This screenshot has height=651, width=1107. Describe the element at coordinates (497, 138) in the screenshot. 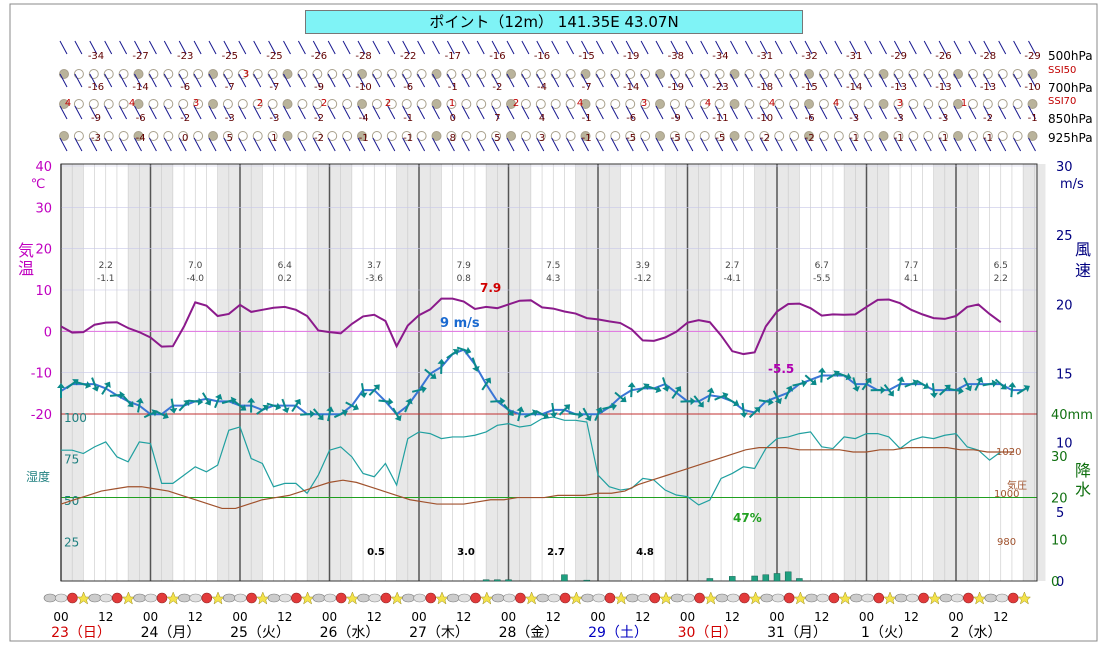

I see `upper-temp-value: 5` at that location.